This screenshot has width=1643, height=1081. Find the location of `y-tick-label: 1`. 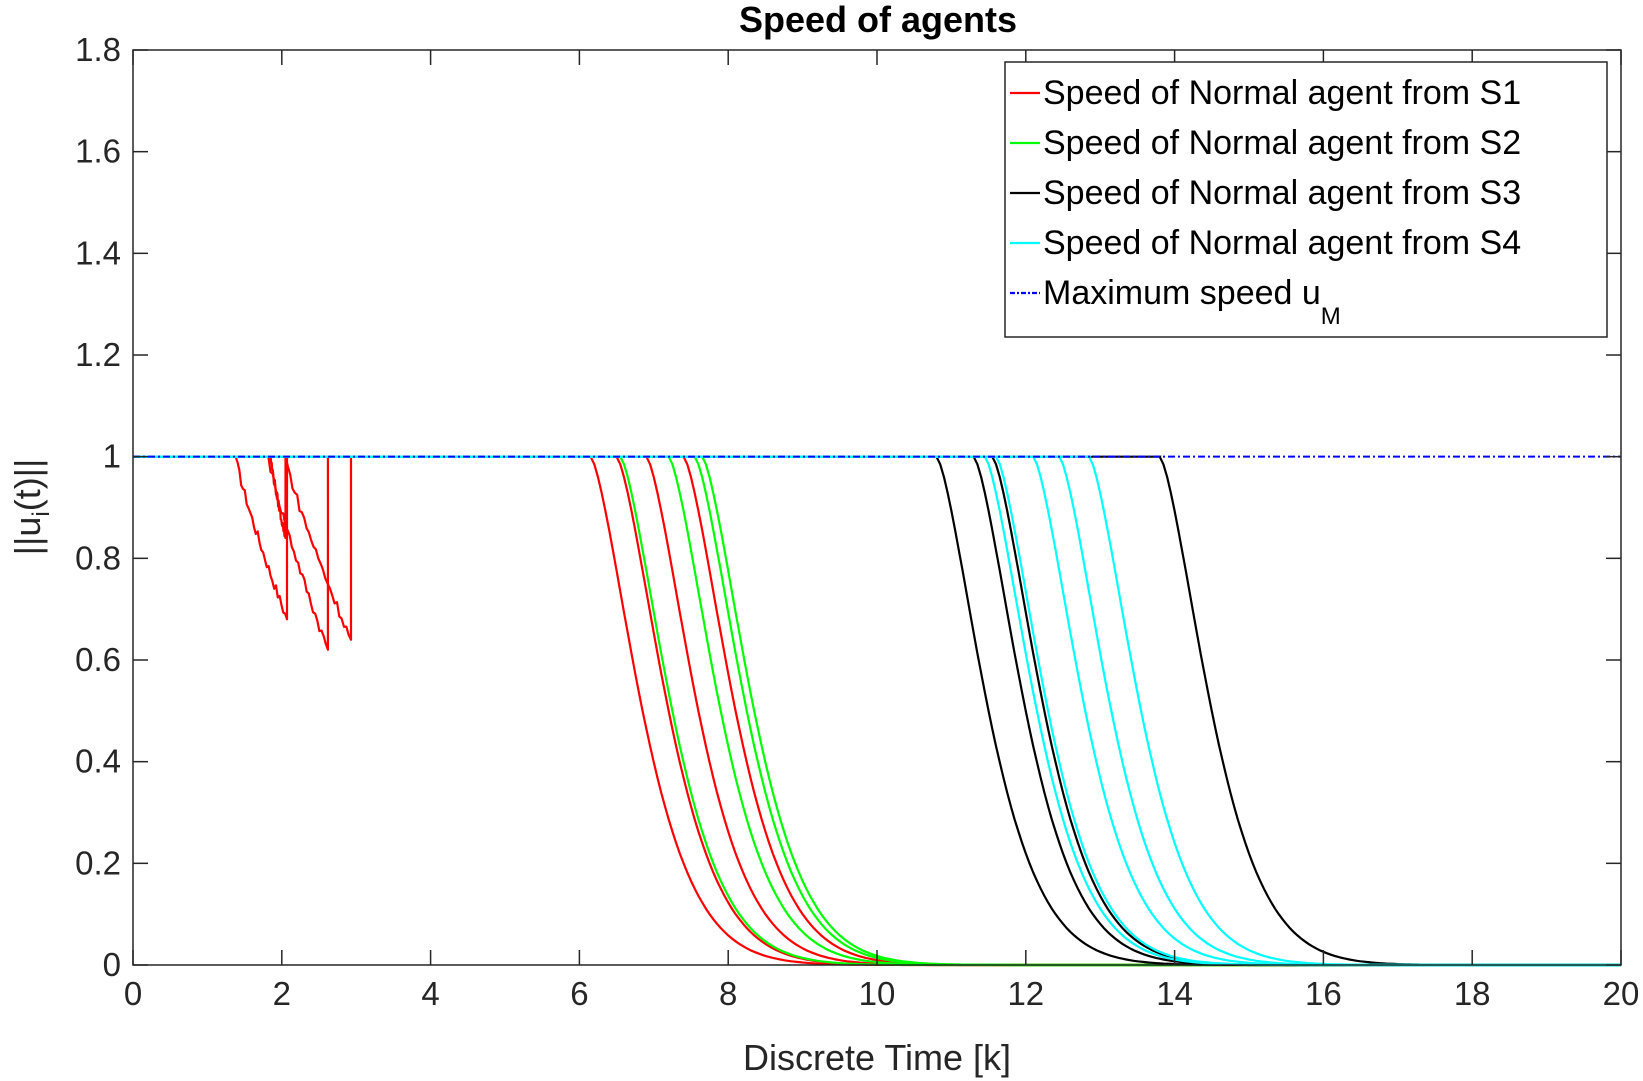

y-tick-label: 1 is located at coordinates (112, 456).